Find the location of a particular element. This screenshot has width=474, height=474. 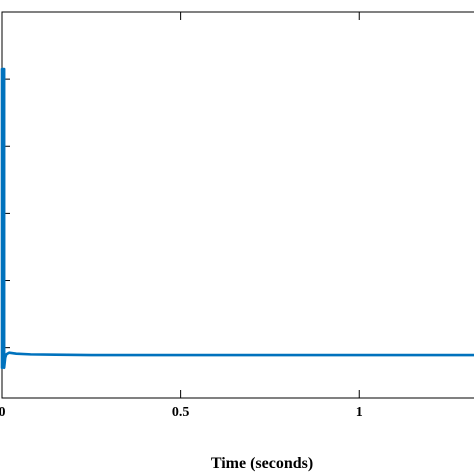

tick-labels: 0 0.5 1 is located at coordinates (181, 412).